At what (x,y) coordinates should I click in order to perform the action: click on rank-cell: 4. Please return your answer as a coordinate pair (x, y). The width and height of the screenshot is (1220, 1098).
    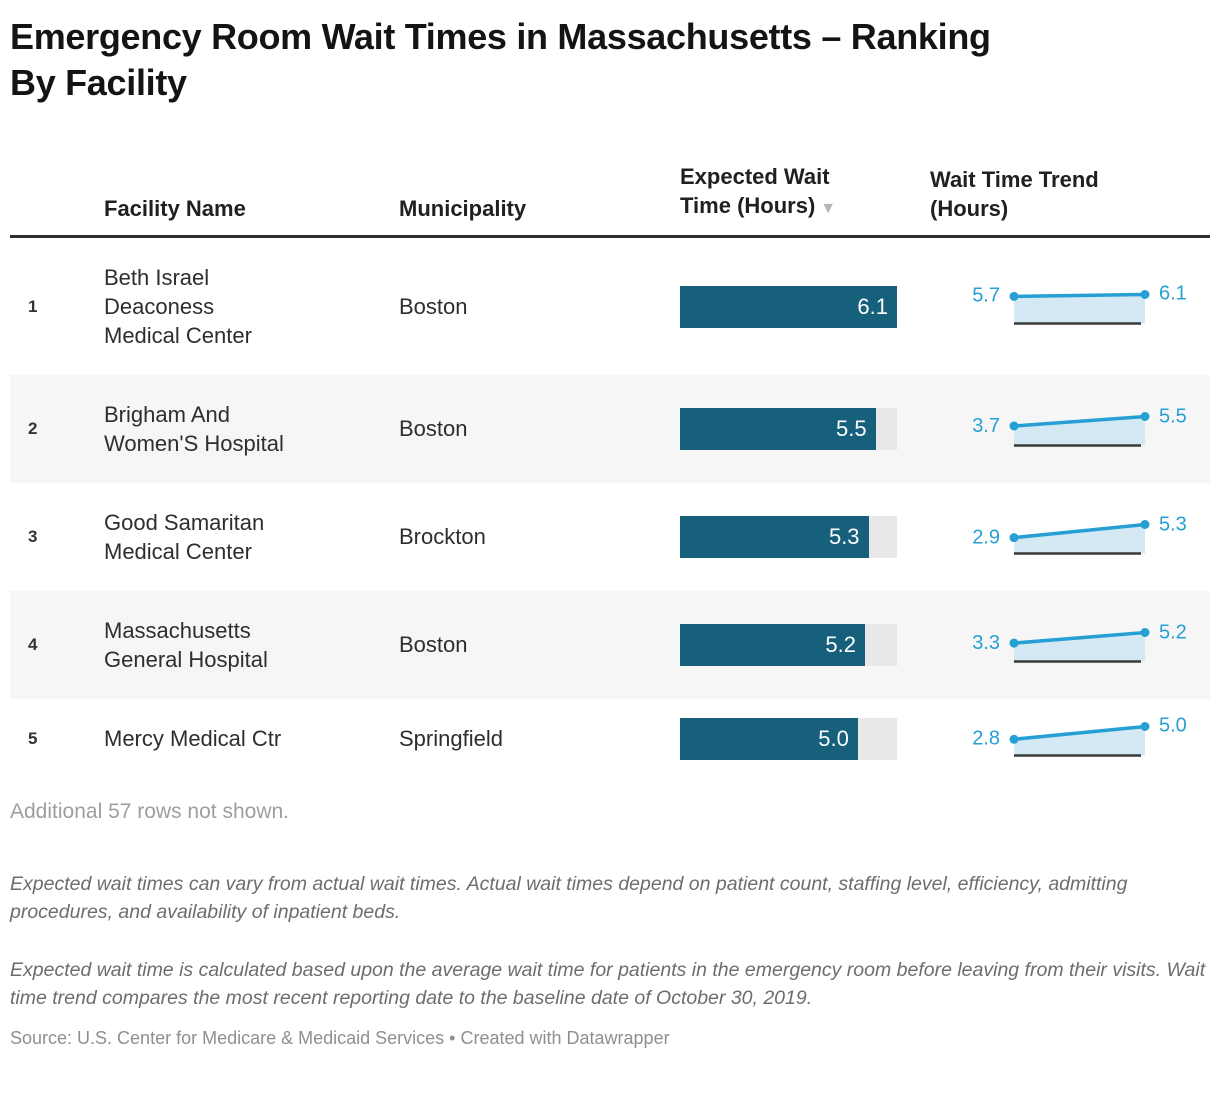
    Looking at the image, I should click on (33, 644).